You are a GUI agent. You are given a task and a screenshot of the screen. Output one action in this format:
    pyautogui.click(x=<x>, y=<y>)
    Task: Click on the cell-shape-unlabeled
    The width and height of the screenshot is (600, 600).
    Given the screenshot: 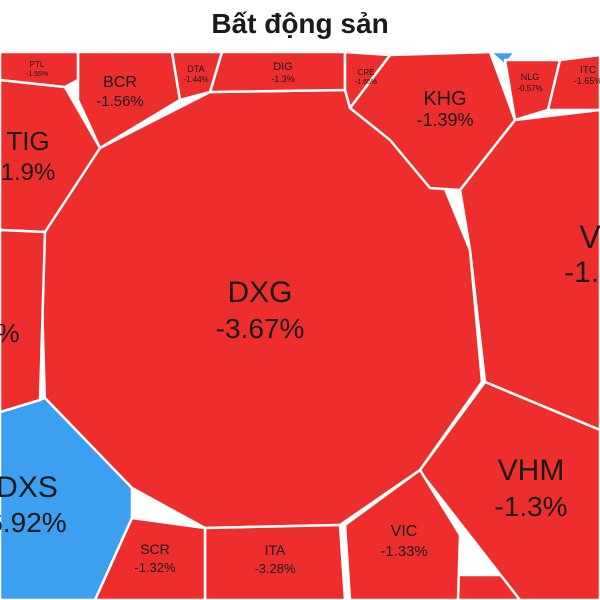 What is the action you would take?
    pyautogui.click(x=23, y=321)
    